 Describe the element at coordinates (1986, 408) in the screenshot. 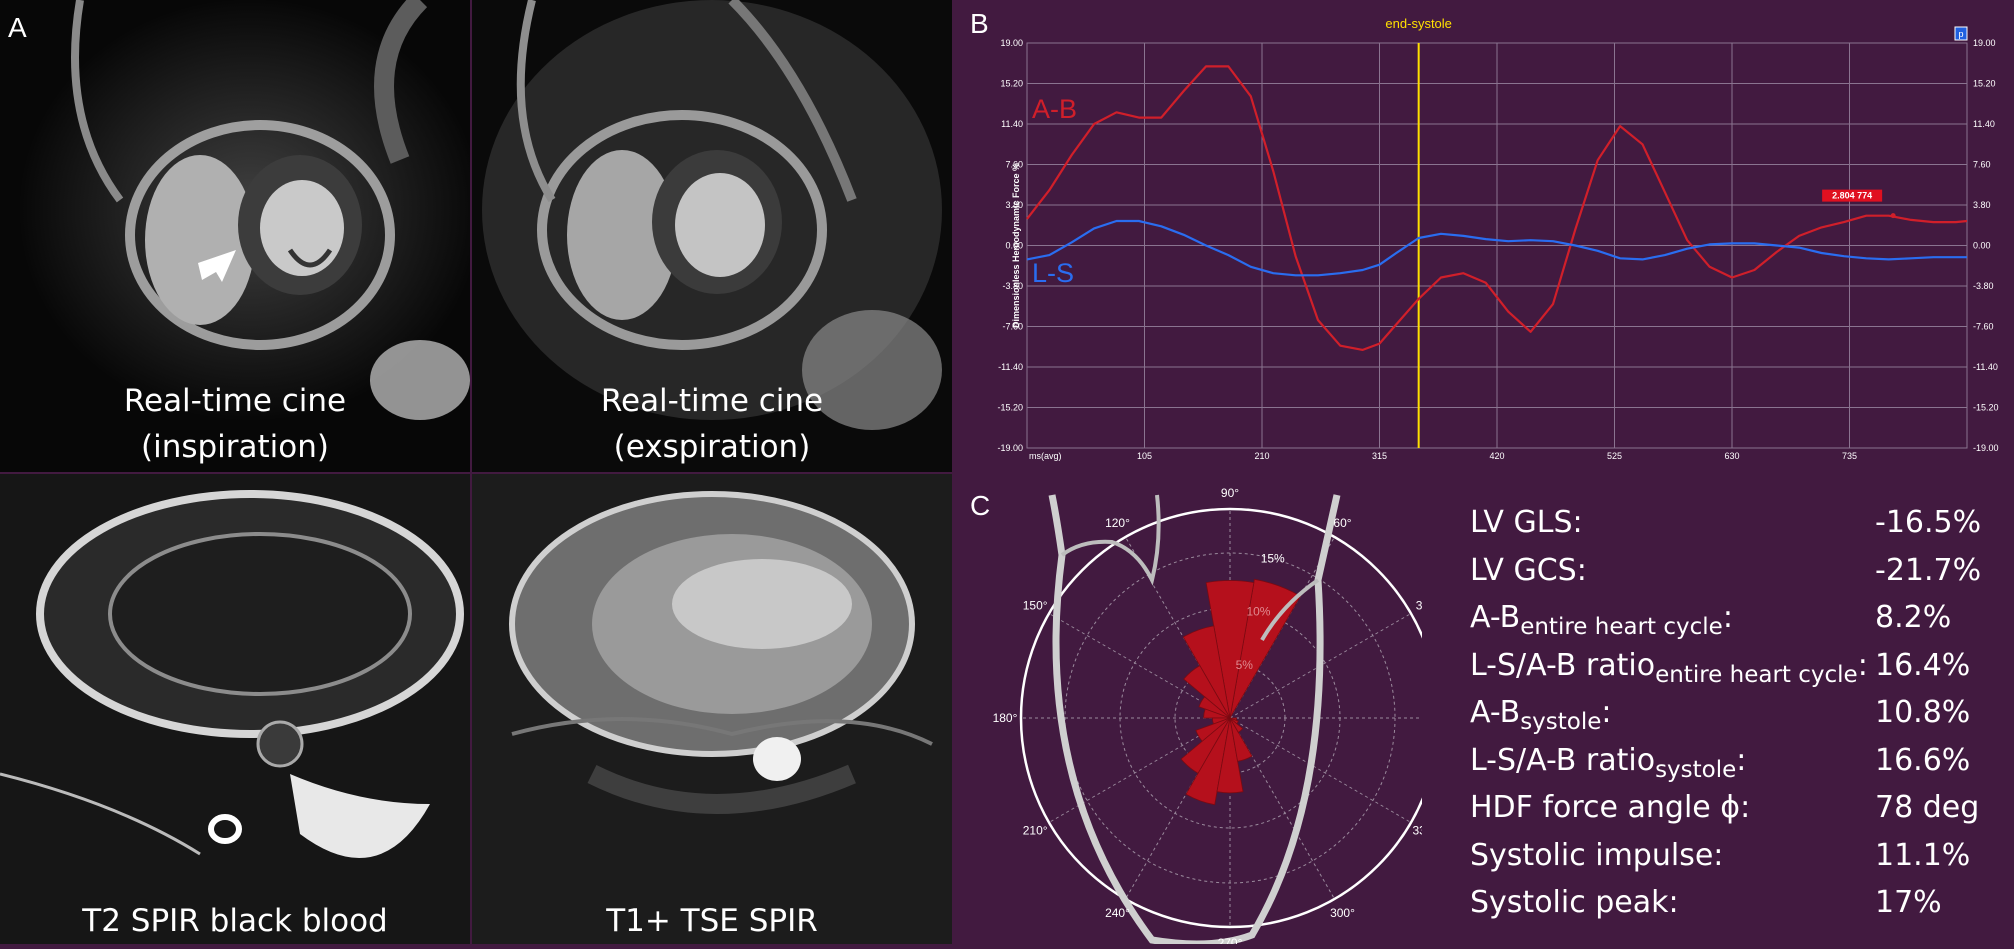

I see `y-tick-label-right: -15.20` at that location.